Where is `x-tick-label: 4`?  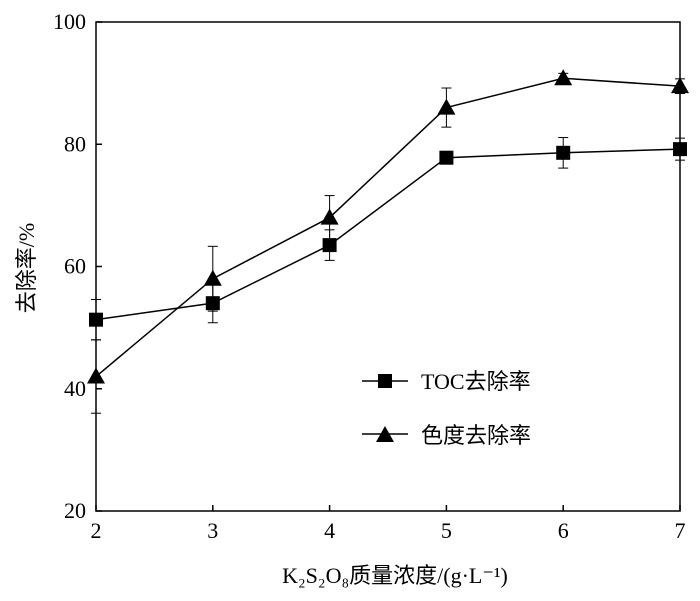
x-tick-label: 4 is located at coordinates (329, 530).